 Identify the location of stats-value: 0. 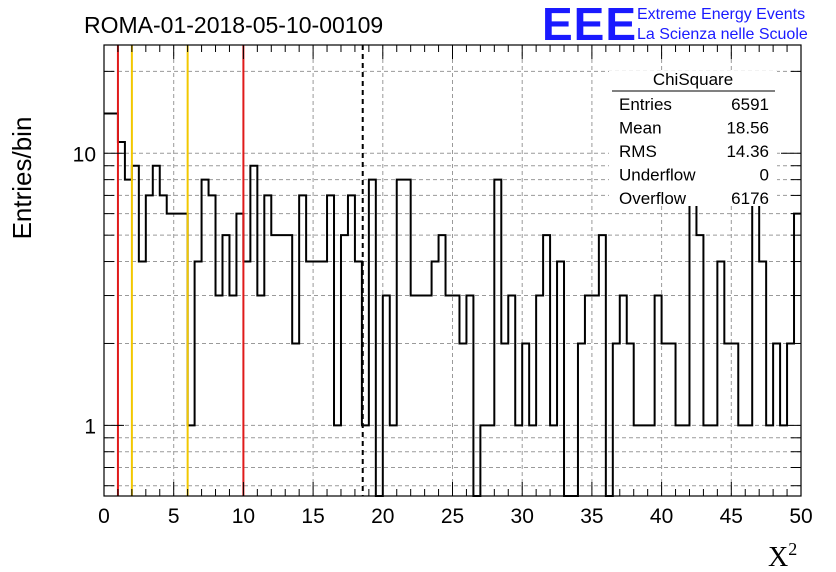
(764, 175).